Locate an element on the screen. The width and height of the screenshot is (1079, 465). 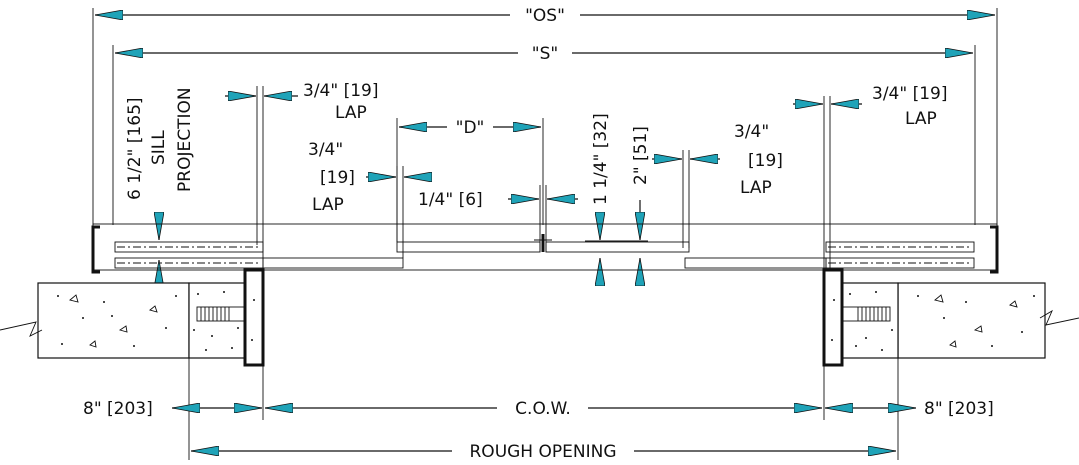
right-wall is located at coordinates (950, 317).